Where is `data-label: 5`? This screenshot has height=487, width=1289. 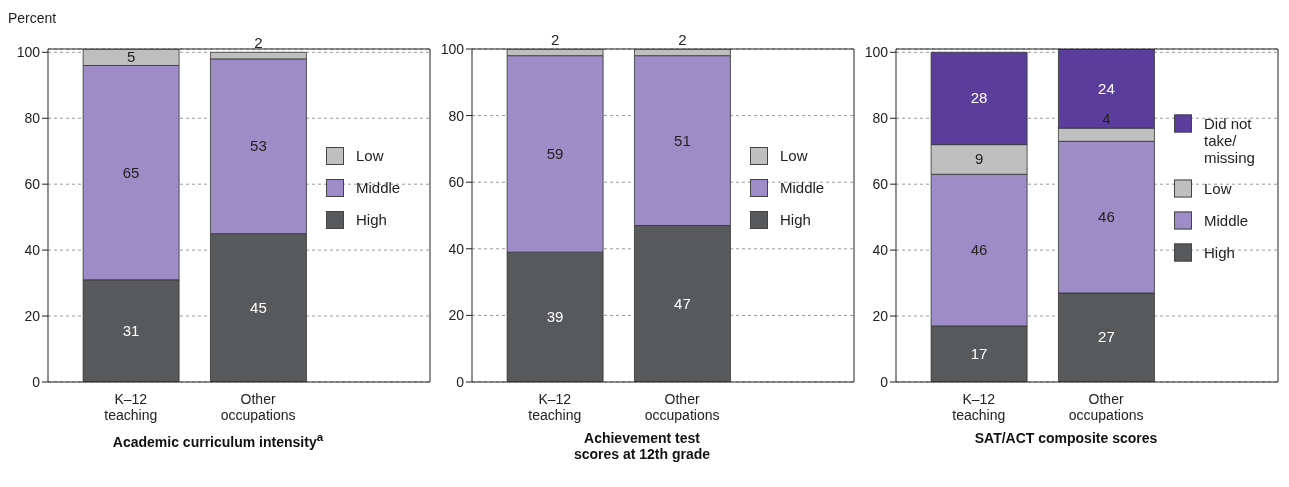 data-label: 5 is located at coordinates (131, 57).